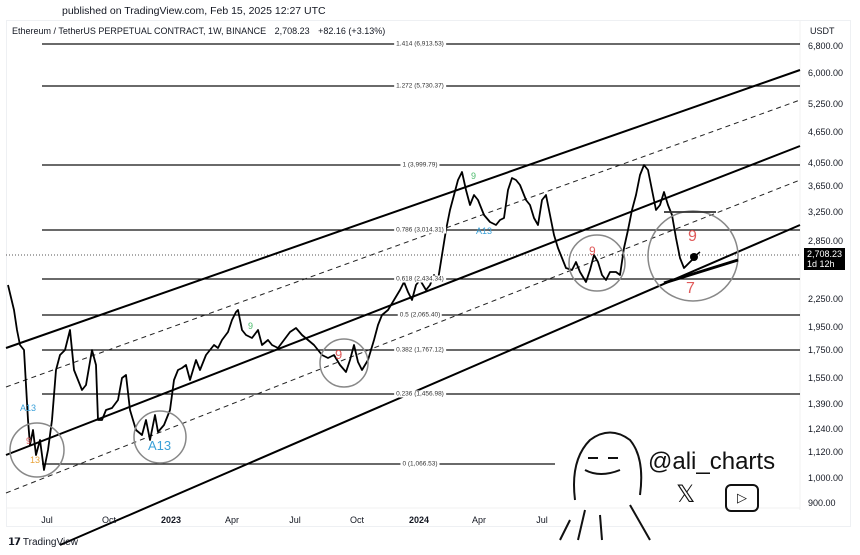 The image size is (860, 555). Describe the element at coordinates (50, 542) in the screenshot. I see `tv-brand: TradingView` at that location.